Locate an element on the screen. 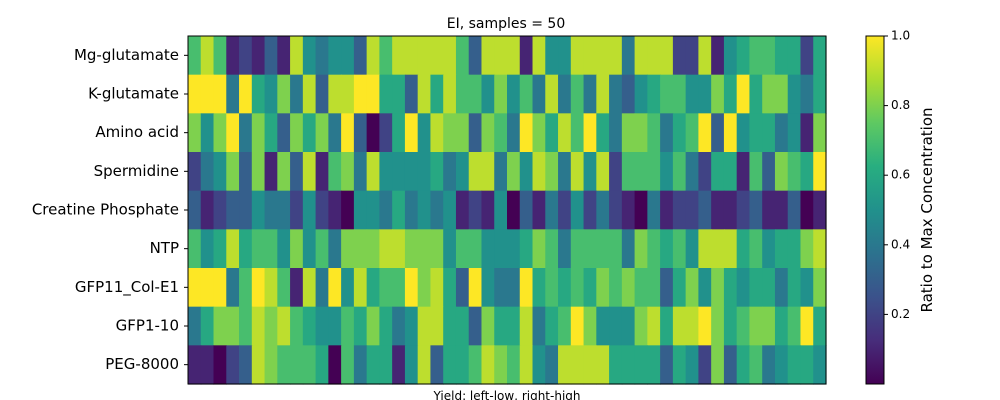  row-label: Spermidine is located at coordinates (136, 171).